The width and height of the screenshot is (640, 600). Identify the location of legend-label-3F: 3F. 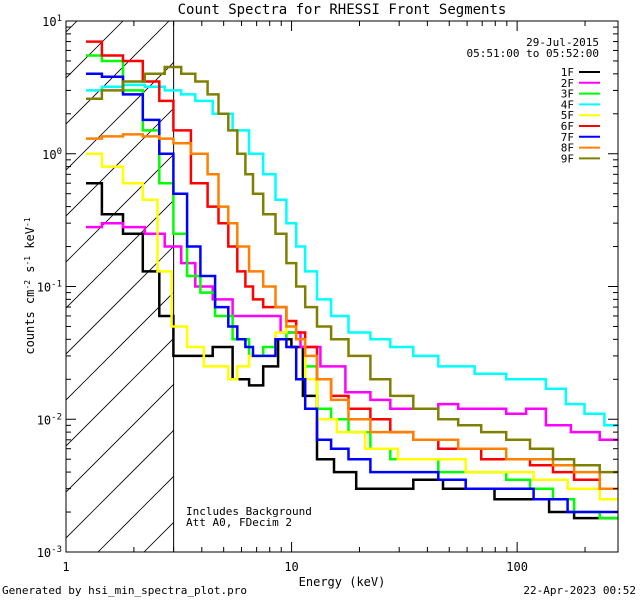
(567, 94).